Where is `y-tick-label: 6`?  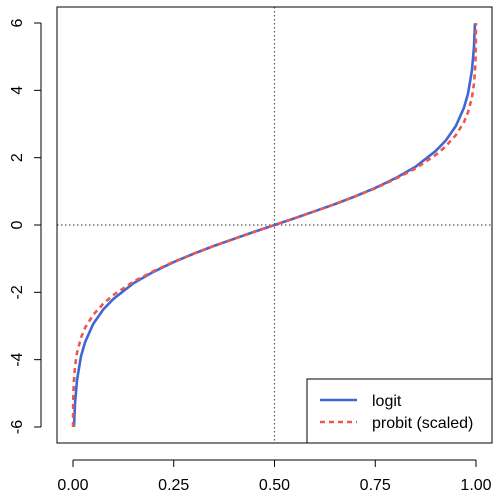 y-tick-label: 6 is located at coordinates (17, 22).